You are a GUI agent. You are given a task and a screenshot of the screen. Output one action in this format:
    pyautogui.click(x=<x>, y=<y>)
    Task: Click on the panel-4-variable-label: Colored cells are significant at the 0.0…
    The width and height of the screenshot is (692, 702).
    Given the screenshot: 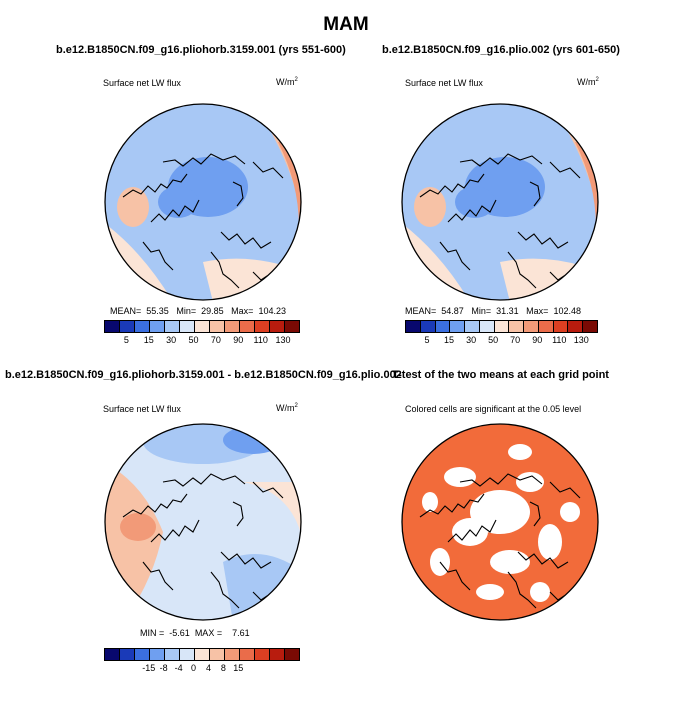 What is the action you would take?
    pyautogui.click(x=493, y=409)
    